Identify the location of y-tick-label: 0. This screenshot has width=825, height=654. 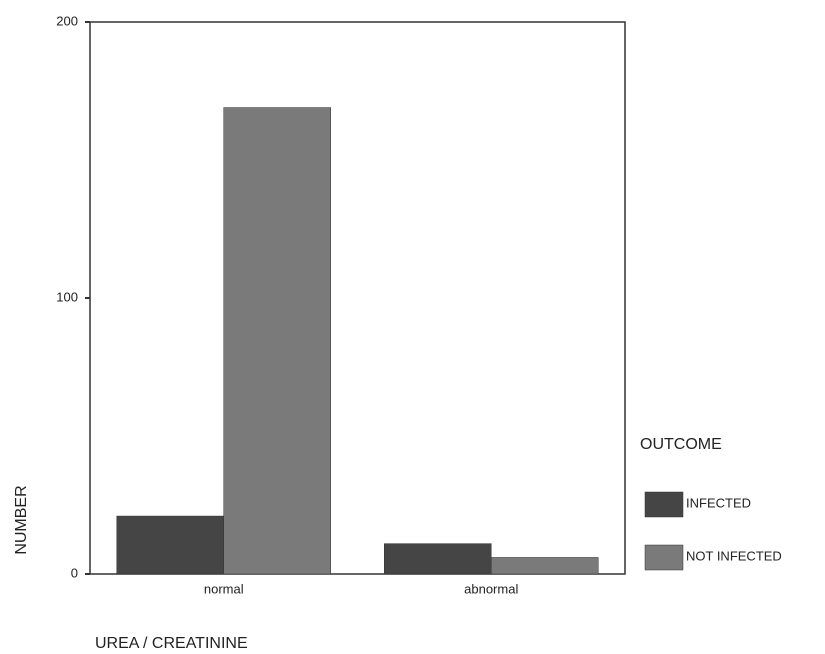
(74, 572).